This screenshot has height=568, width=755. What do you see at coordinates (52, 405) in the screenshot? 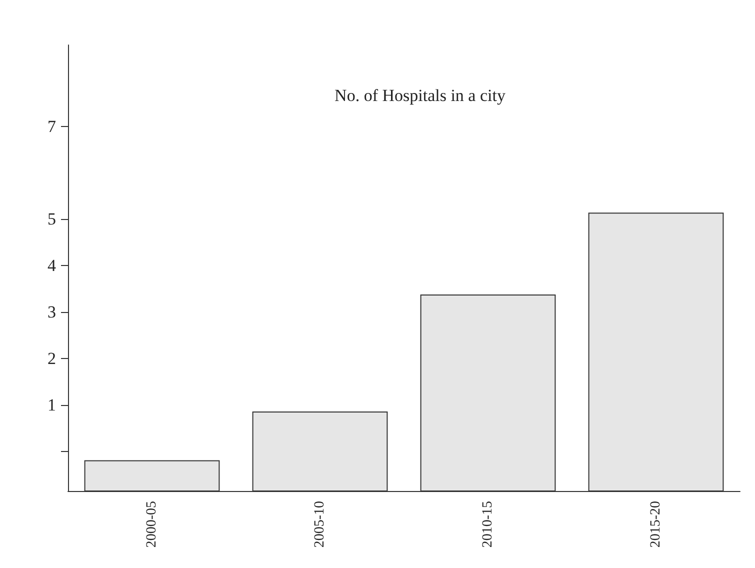
I see `y-tick-label: 1` at bounding box center [52, 405].